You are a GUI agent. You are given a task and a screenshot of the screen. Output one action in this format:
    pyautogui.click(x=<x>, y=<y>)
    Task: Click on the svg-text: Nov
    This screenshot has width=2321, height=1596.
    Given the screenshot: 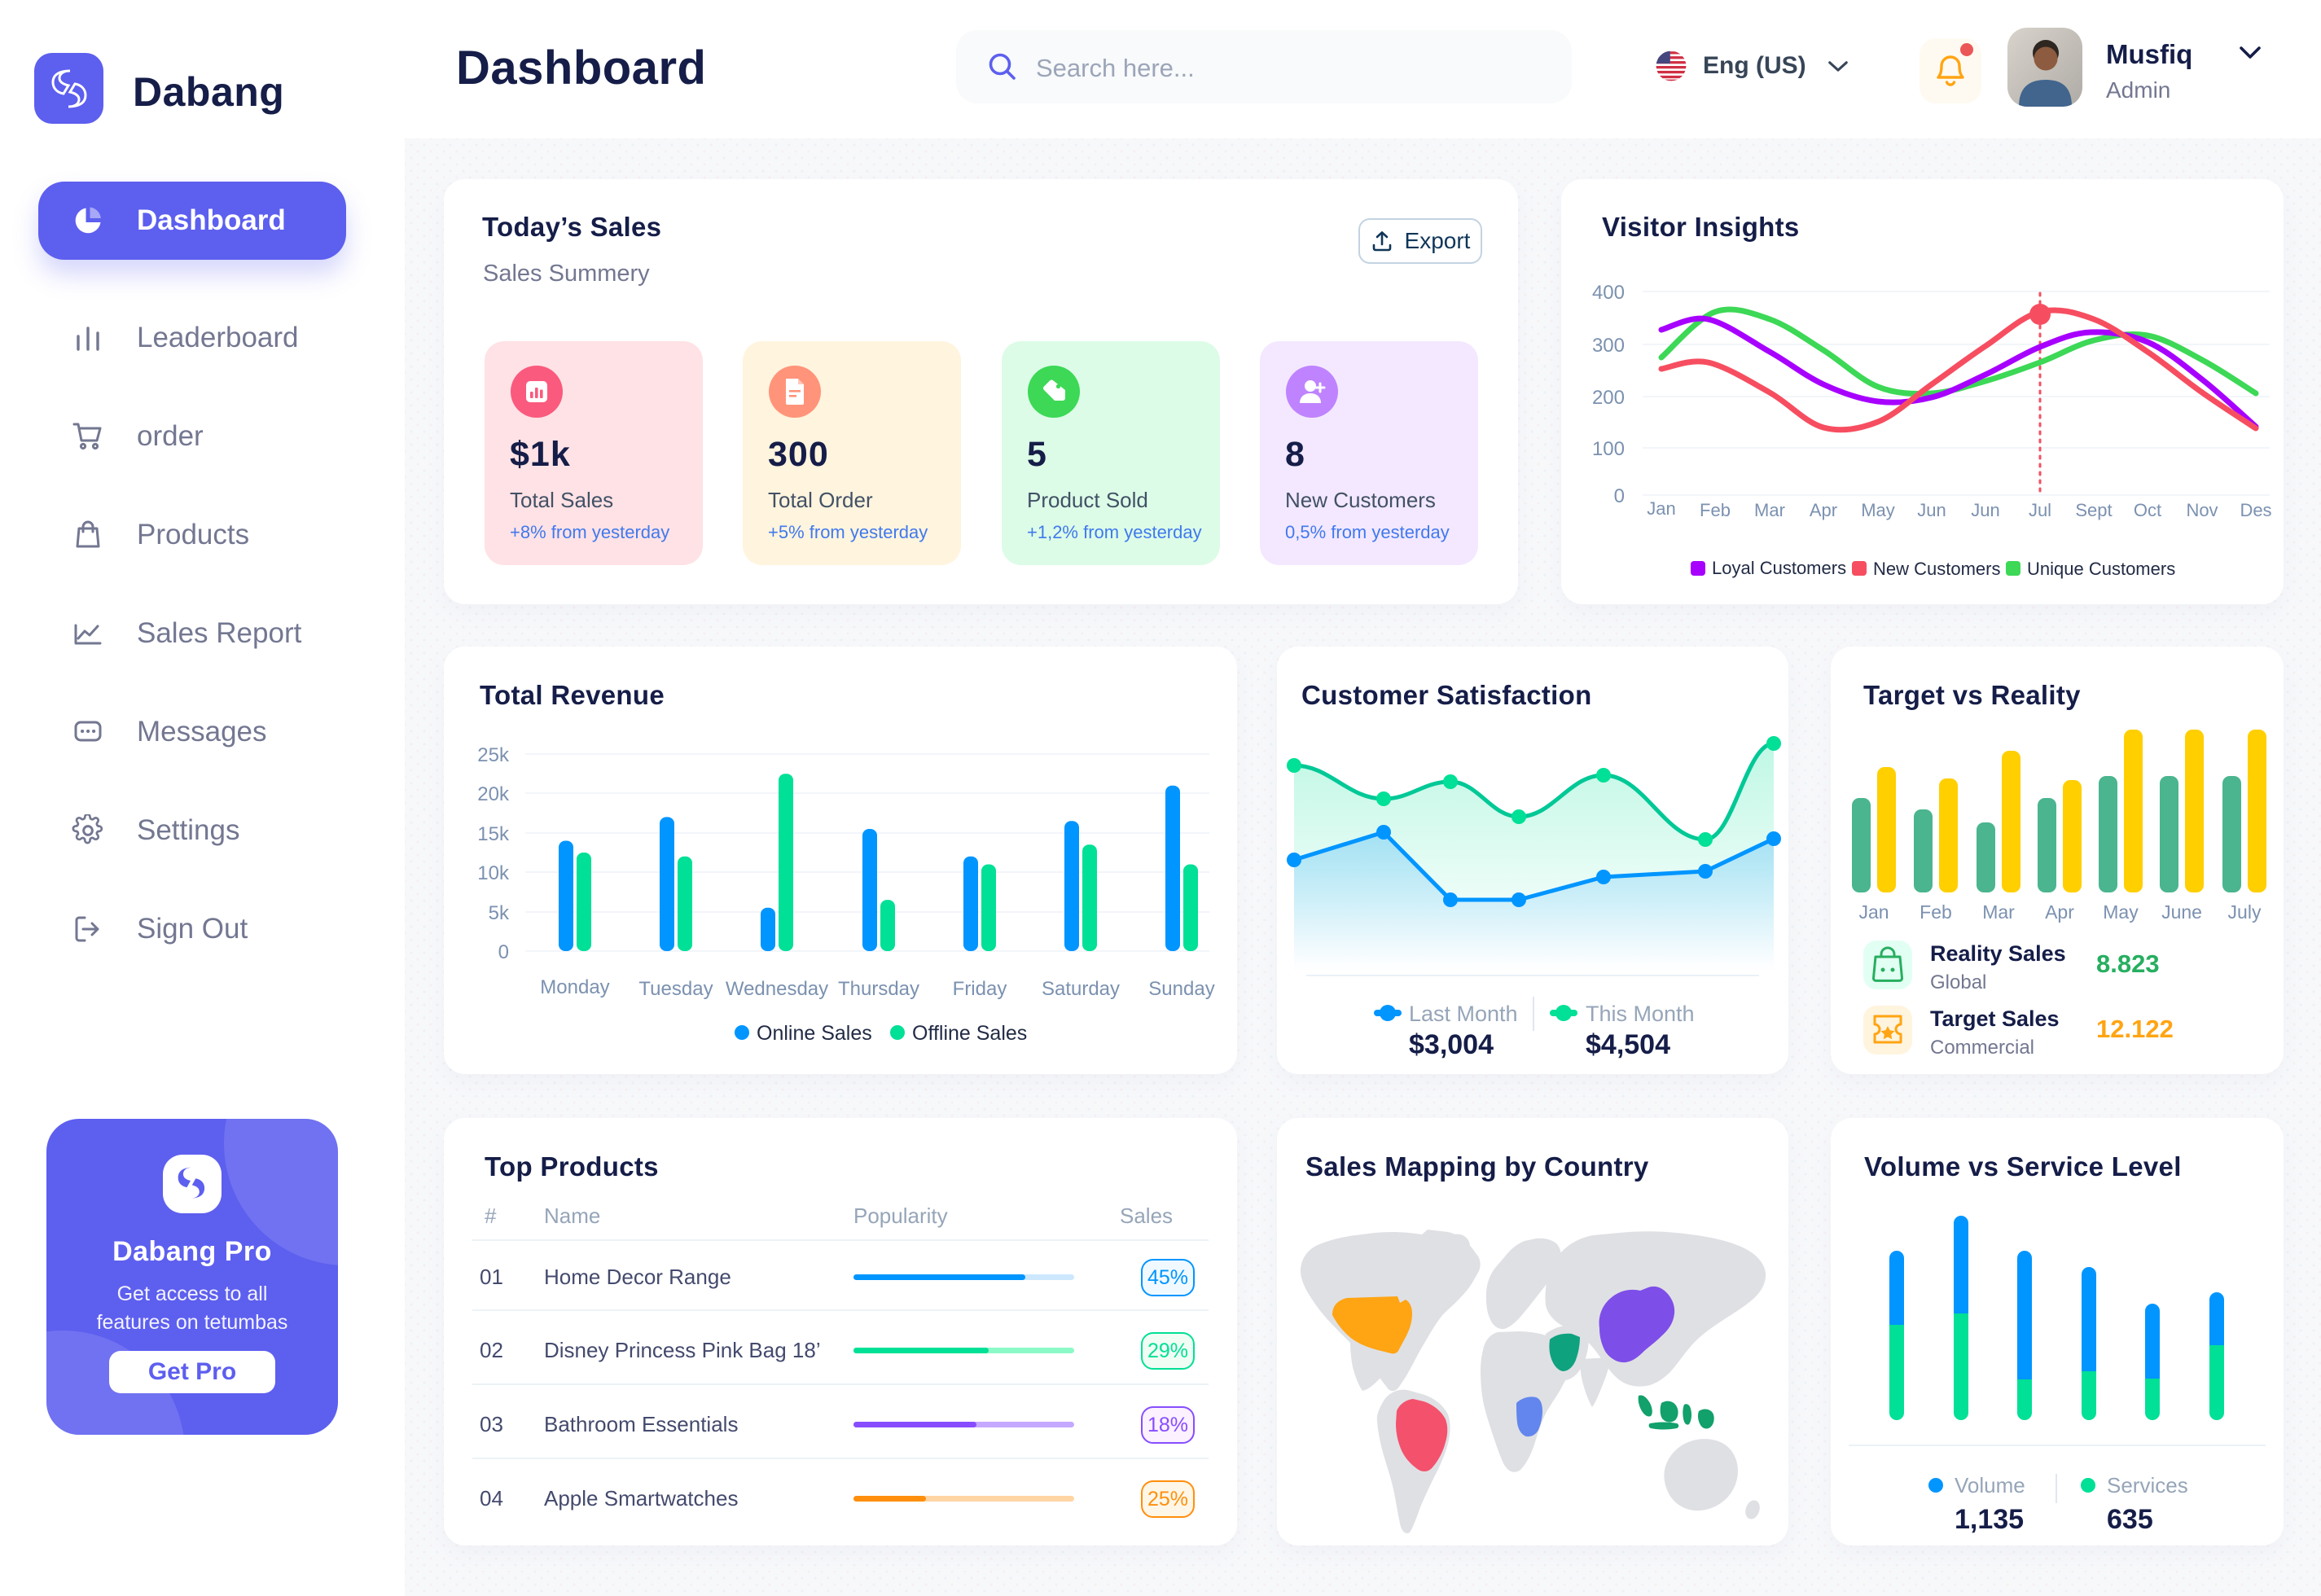 What is the action you would take?
    pyautogui.click(x=2202, y=510)
    